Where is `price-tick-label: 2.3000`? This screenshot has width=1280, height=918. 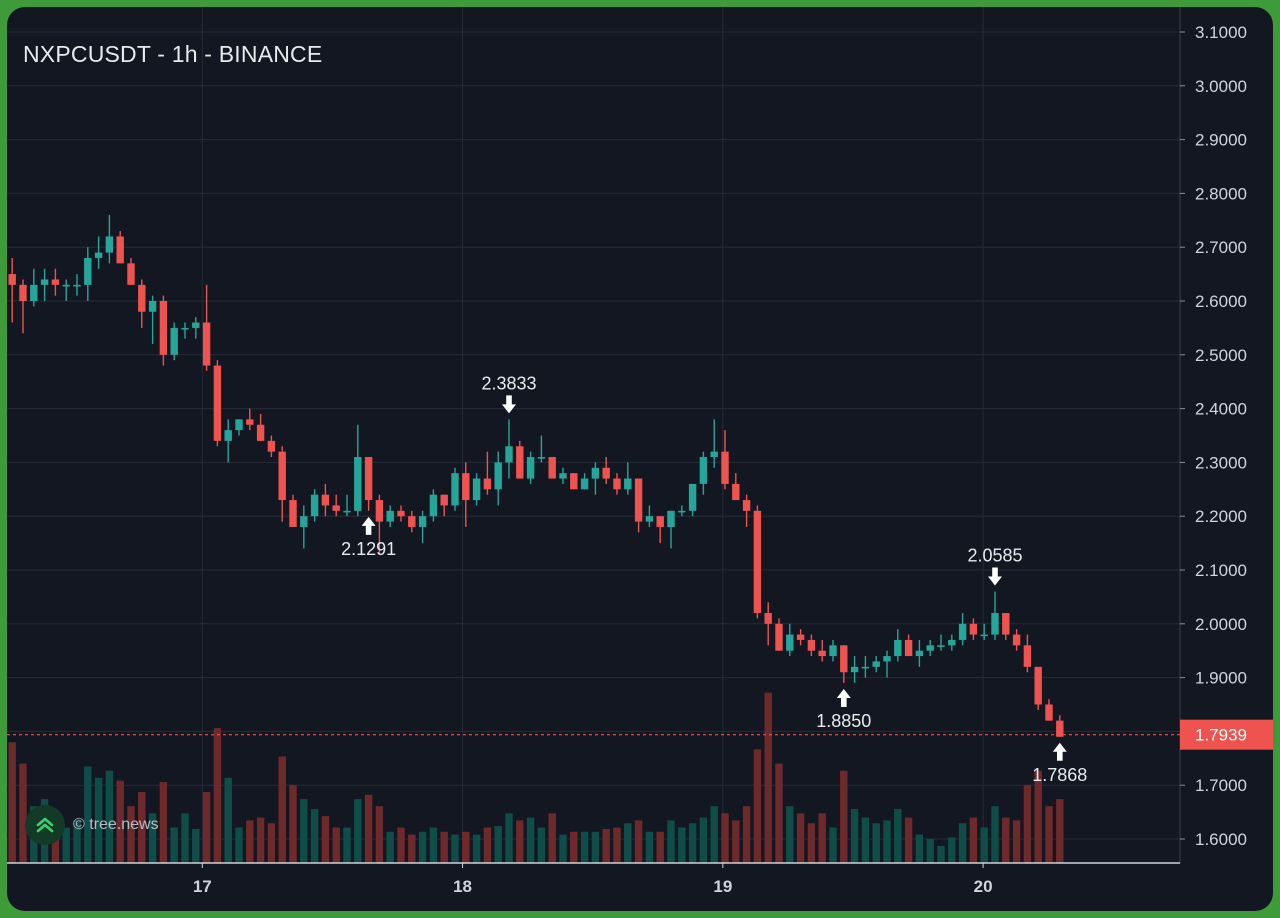
price-tick-label: 2.3000 is located at coordinates (1221, 462).